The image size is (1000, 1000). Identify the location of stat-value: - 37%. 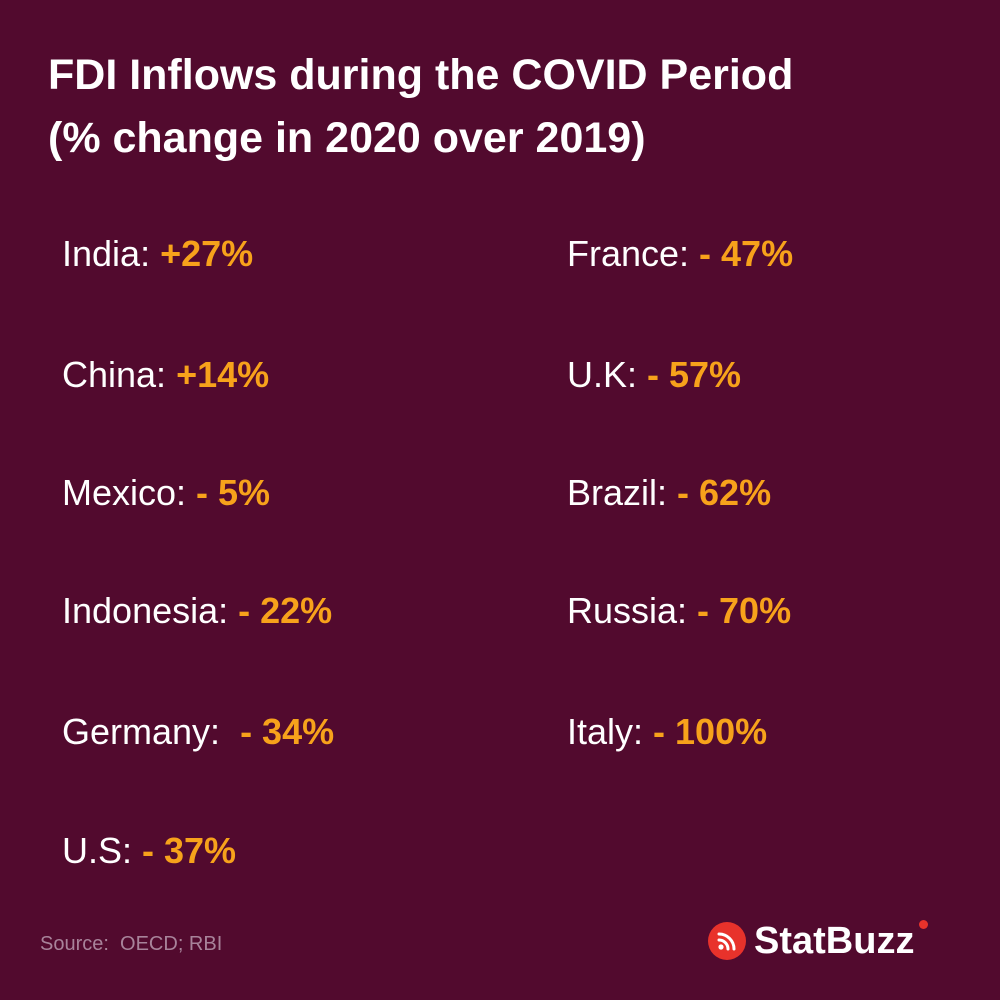
(189, 850).